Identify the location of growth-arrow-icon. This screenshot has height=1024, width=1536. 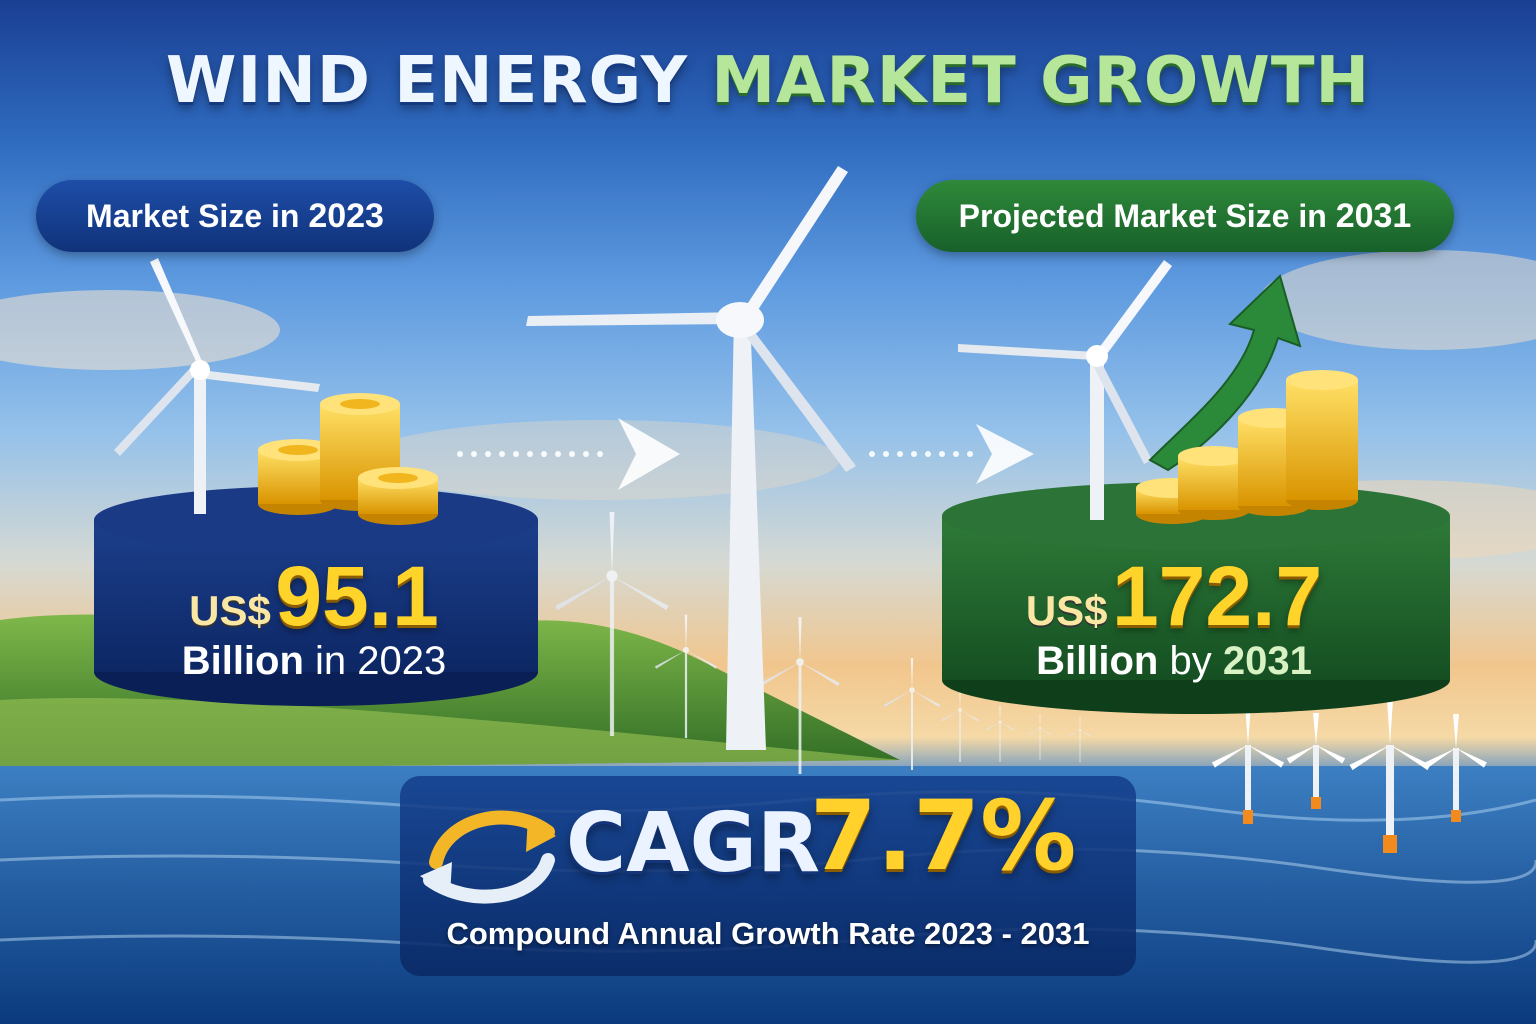
(1225, 373).